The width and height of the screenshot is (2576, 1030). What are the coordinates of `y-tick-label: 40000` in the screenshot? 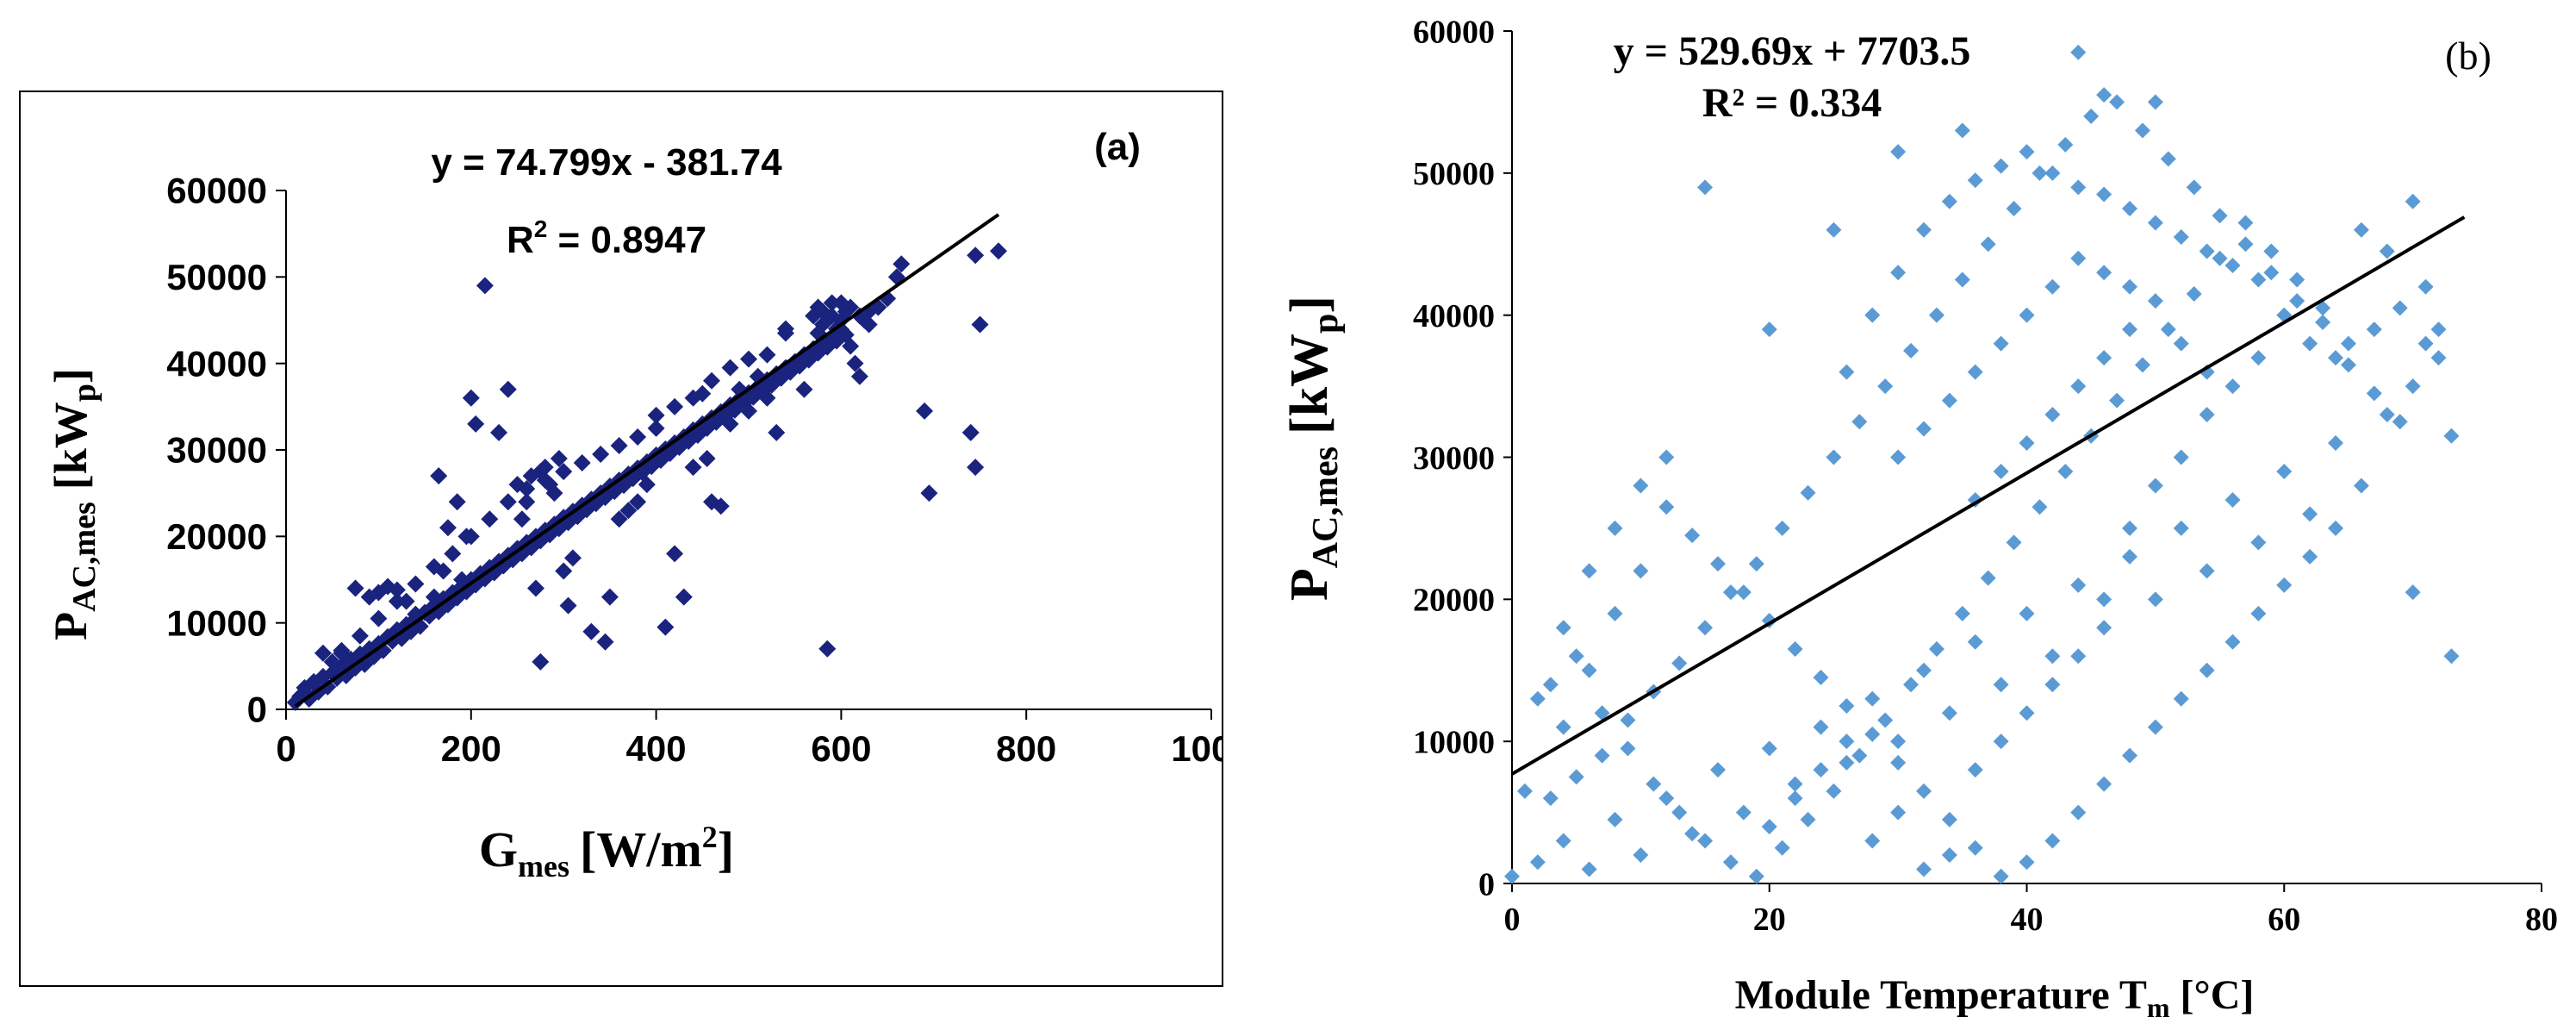 It's located at (217, 363).